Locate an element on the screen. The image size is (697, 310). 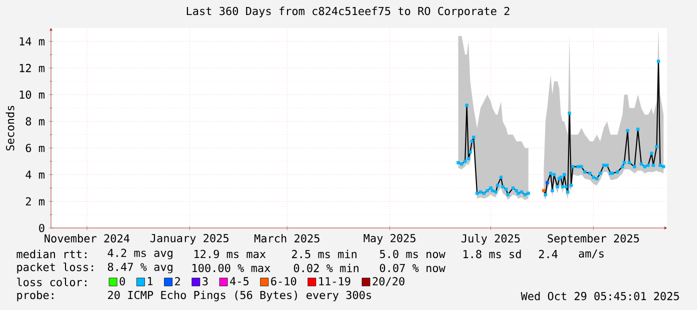
chart-title: Last 360 Days from c824c51eef75 to RO Corporate 2 is located at coordinates (348, 12).